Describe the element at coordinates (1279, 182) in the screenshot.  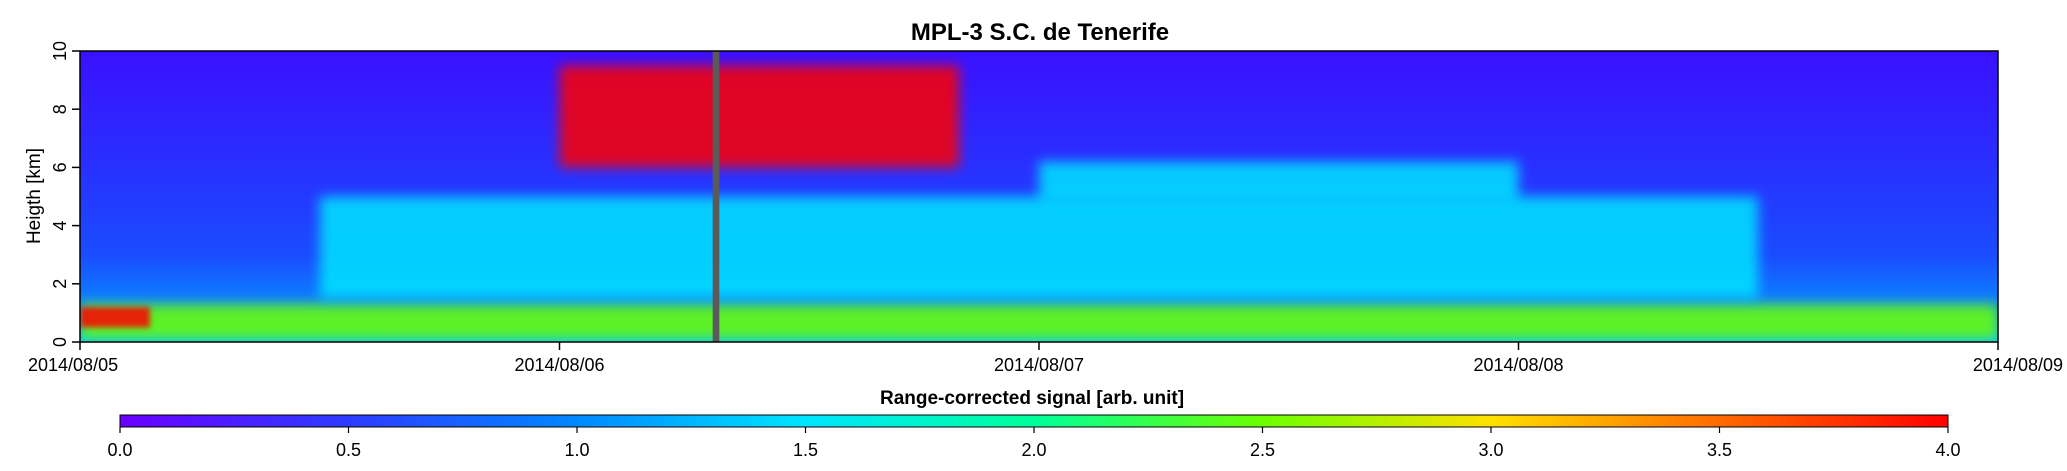
I see `feature-elevated-dust-layer` at that location.